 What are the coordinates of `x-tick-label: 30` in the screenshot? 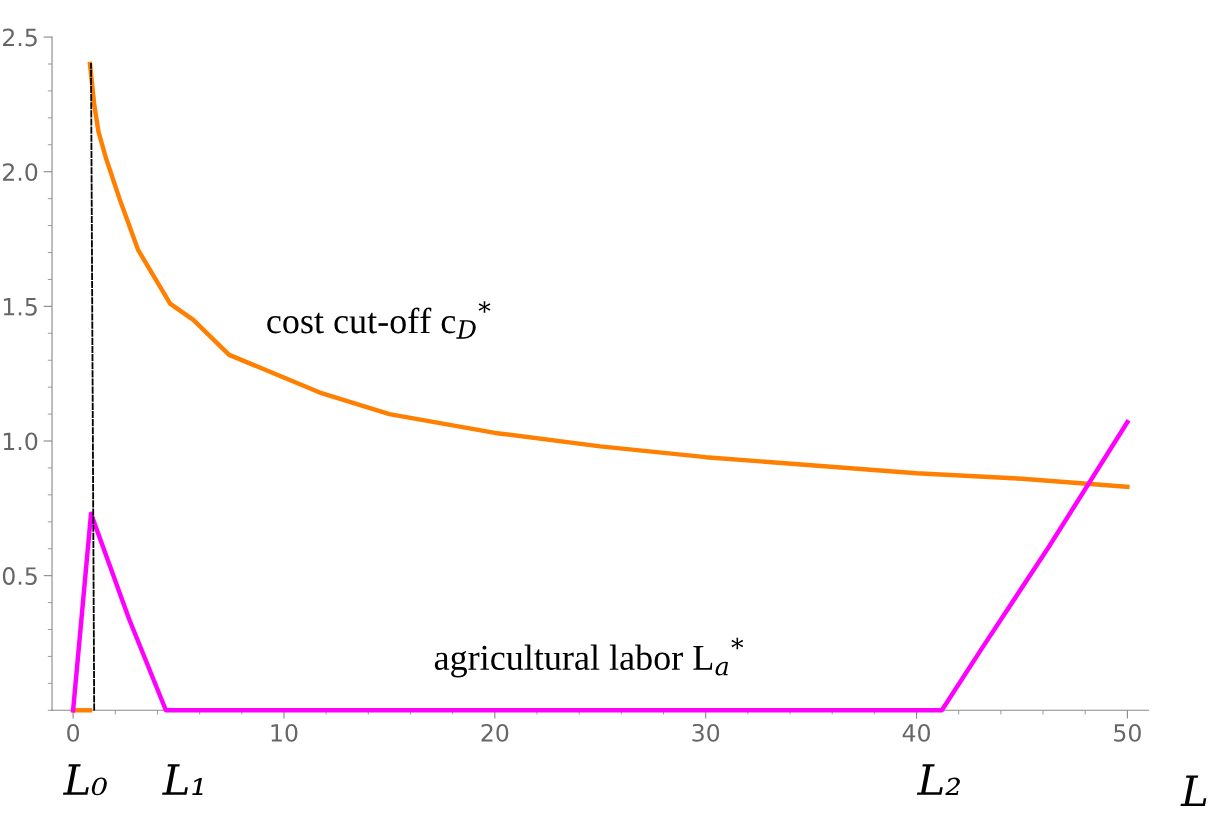 It's located at (706, 732).